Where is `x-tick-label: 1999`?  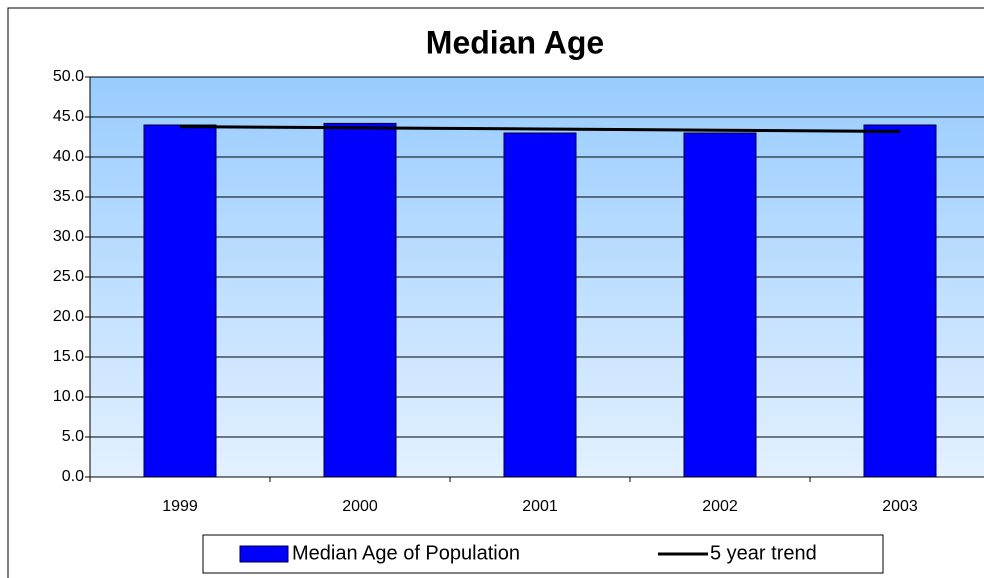
x-tick-label: 1999 is located at coordinates (180, 506).